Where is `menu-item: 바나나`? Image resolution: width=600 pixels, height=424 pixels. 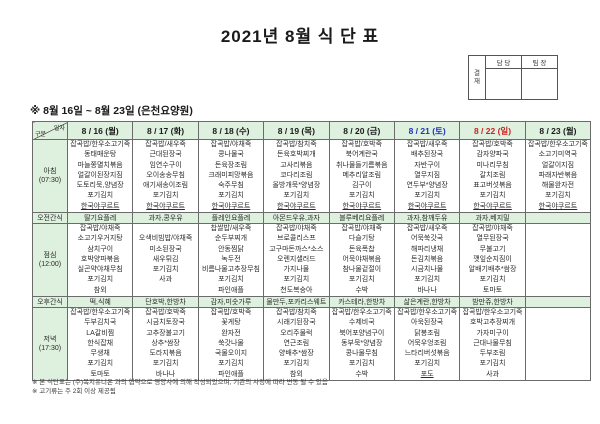
menu-item: 바나나 is located at coordinates (165, 374).